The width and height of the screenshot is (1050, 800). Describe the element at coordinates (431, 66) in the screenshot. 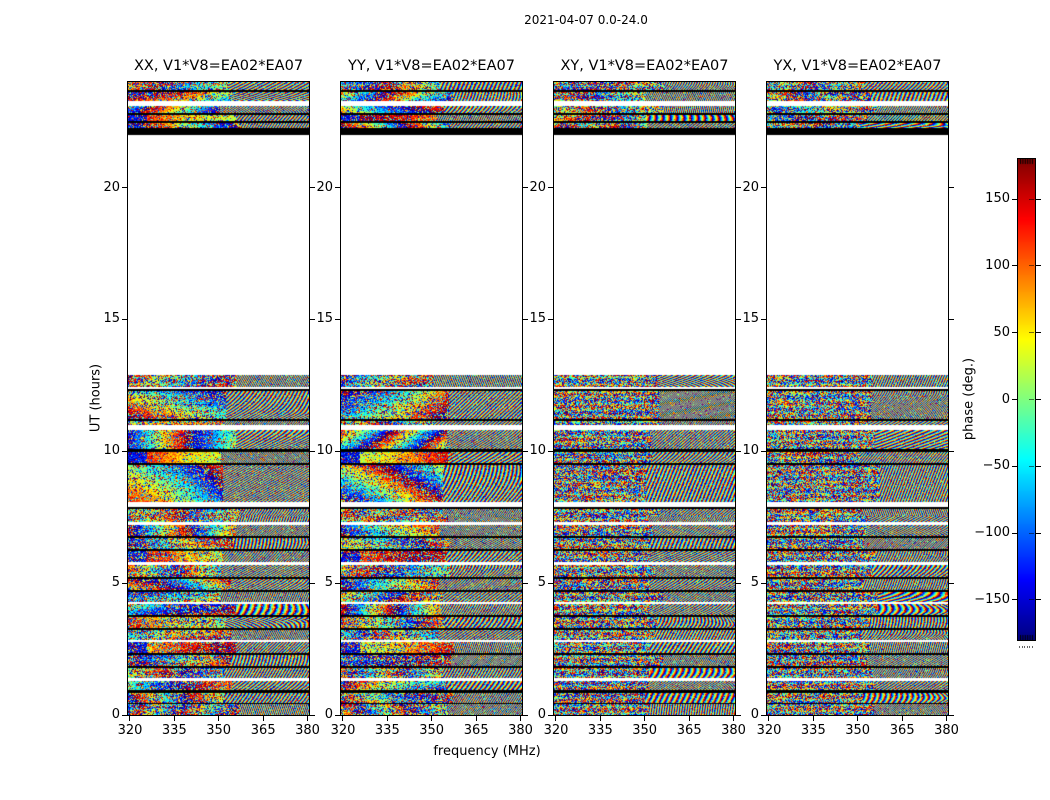

I see `subplot-title-yy: YY, V1*V8=EA02*EA07` at that location.